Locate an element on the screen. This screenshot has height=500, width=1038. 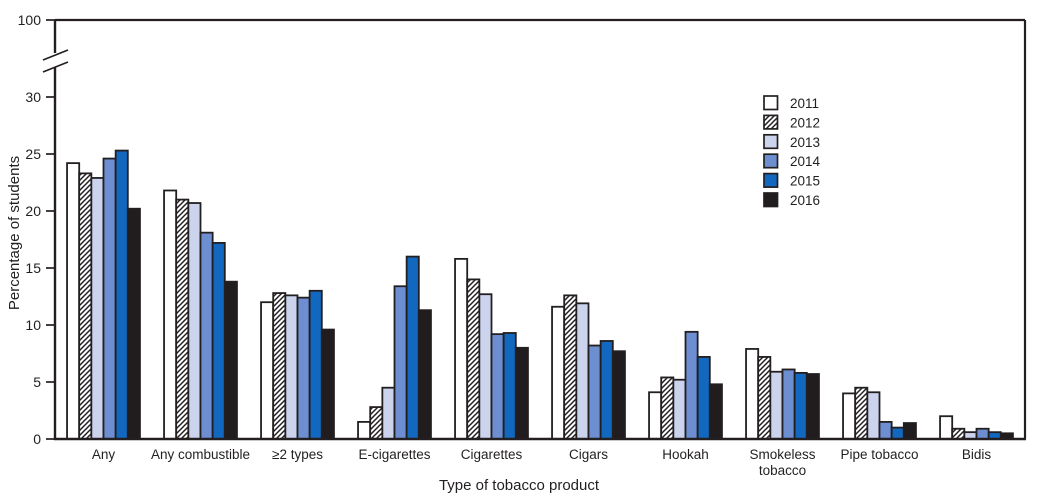
y-axis-title: Percentage of students is located at coordinates (14, 233).